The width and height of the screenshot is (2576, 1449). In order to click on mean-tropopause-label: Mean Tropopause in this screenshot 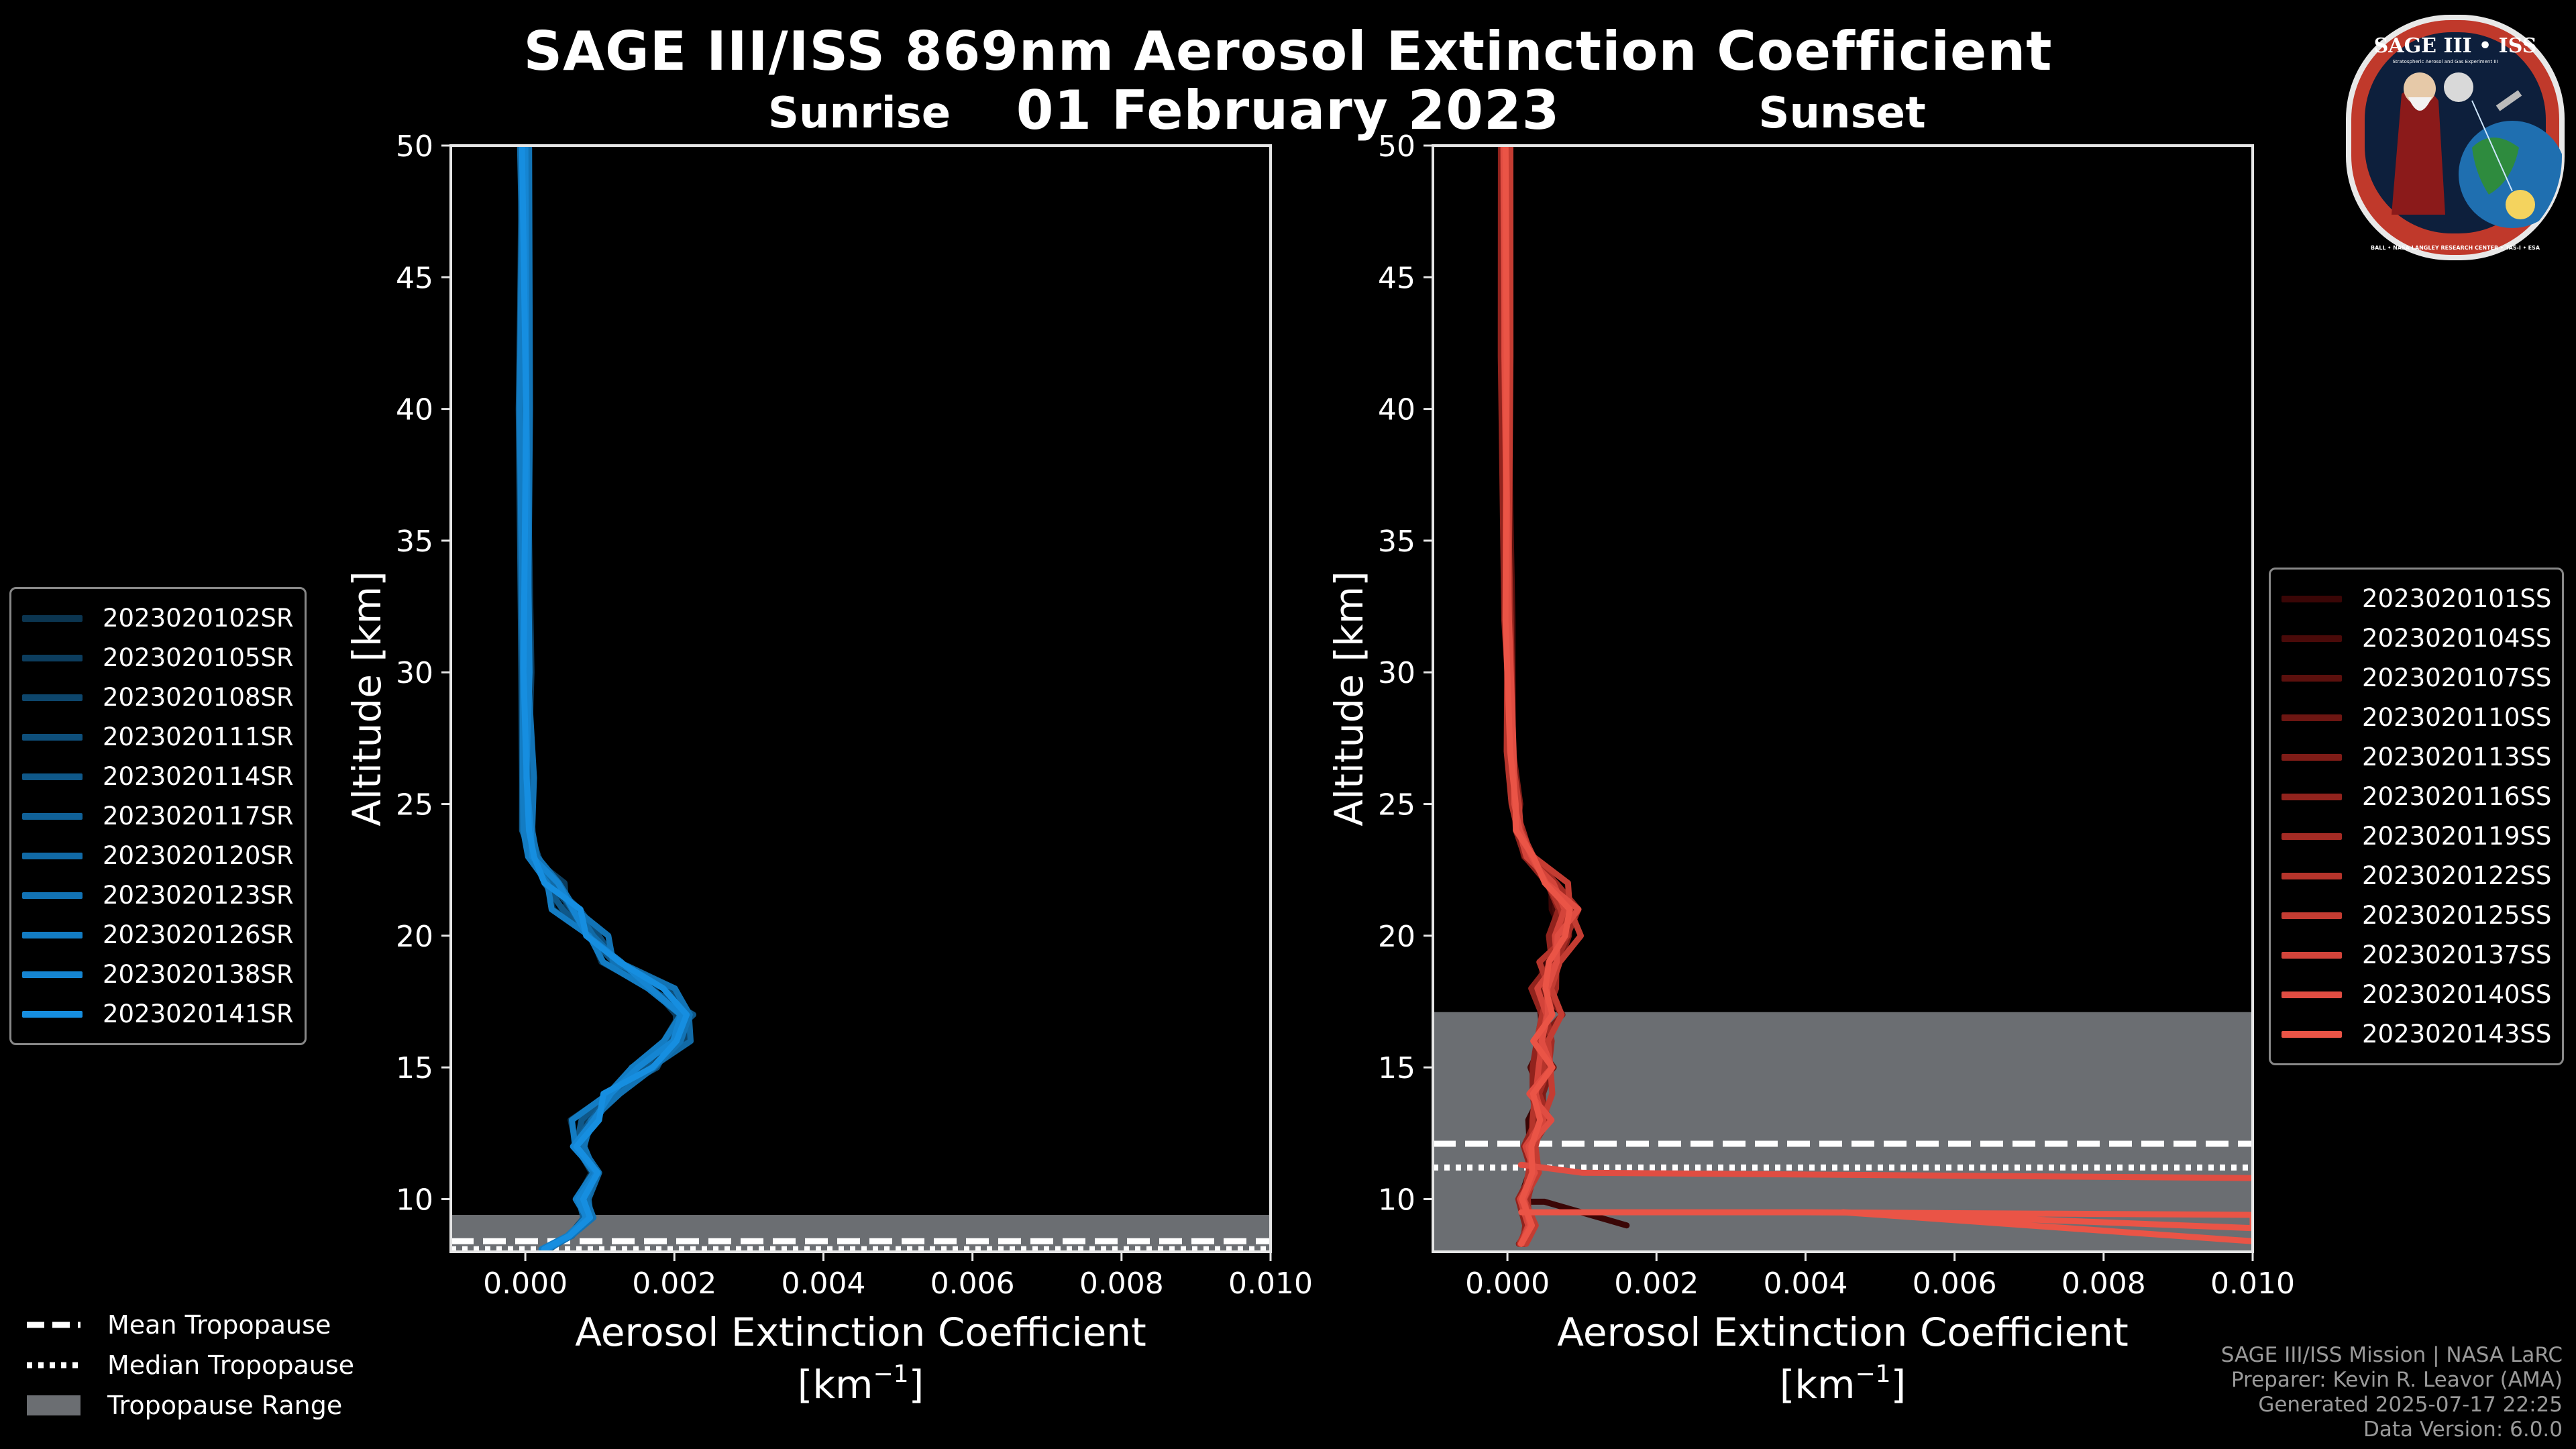, I will do `click(219, 1325)`.